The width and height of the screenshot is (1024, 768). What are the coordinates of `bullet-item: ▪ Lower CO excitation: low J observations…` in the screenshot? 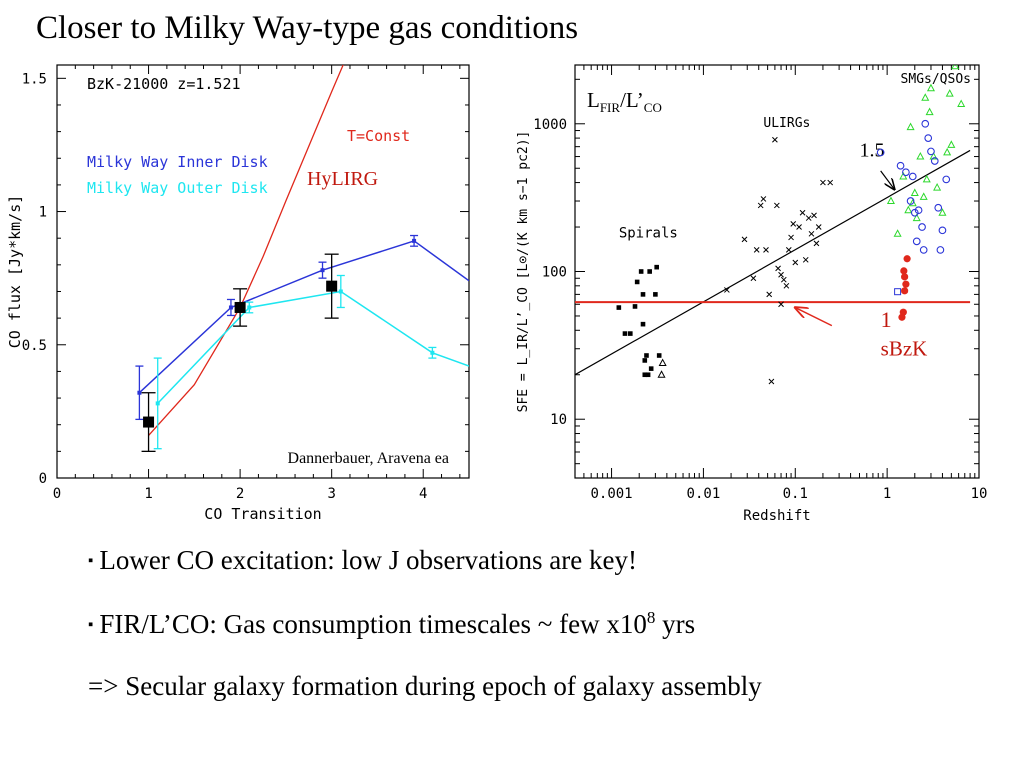 It's located at (362, 560).